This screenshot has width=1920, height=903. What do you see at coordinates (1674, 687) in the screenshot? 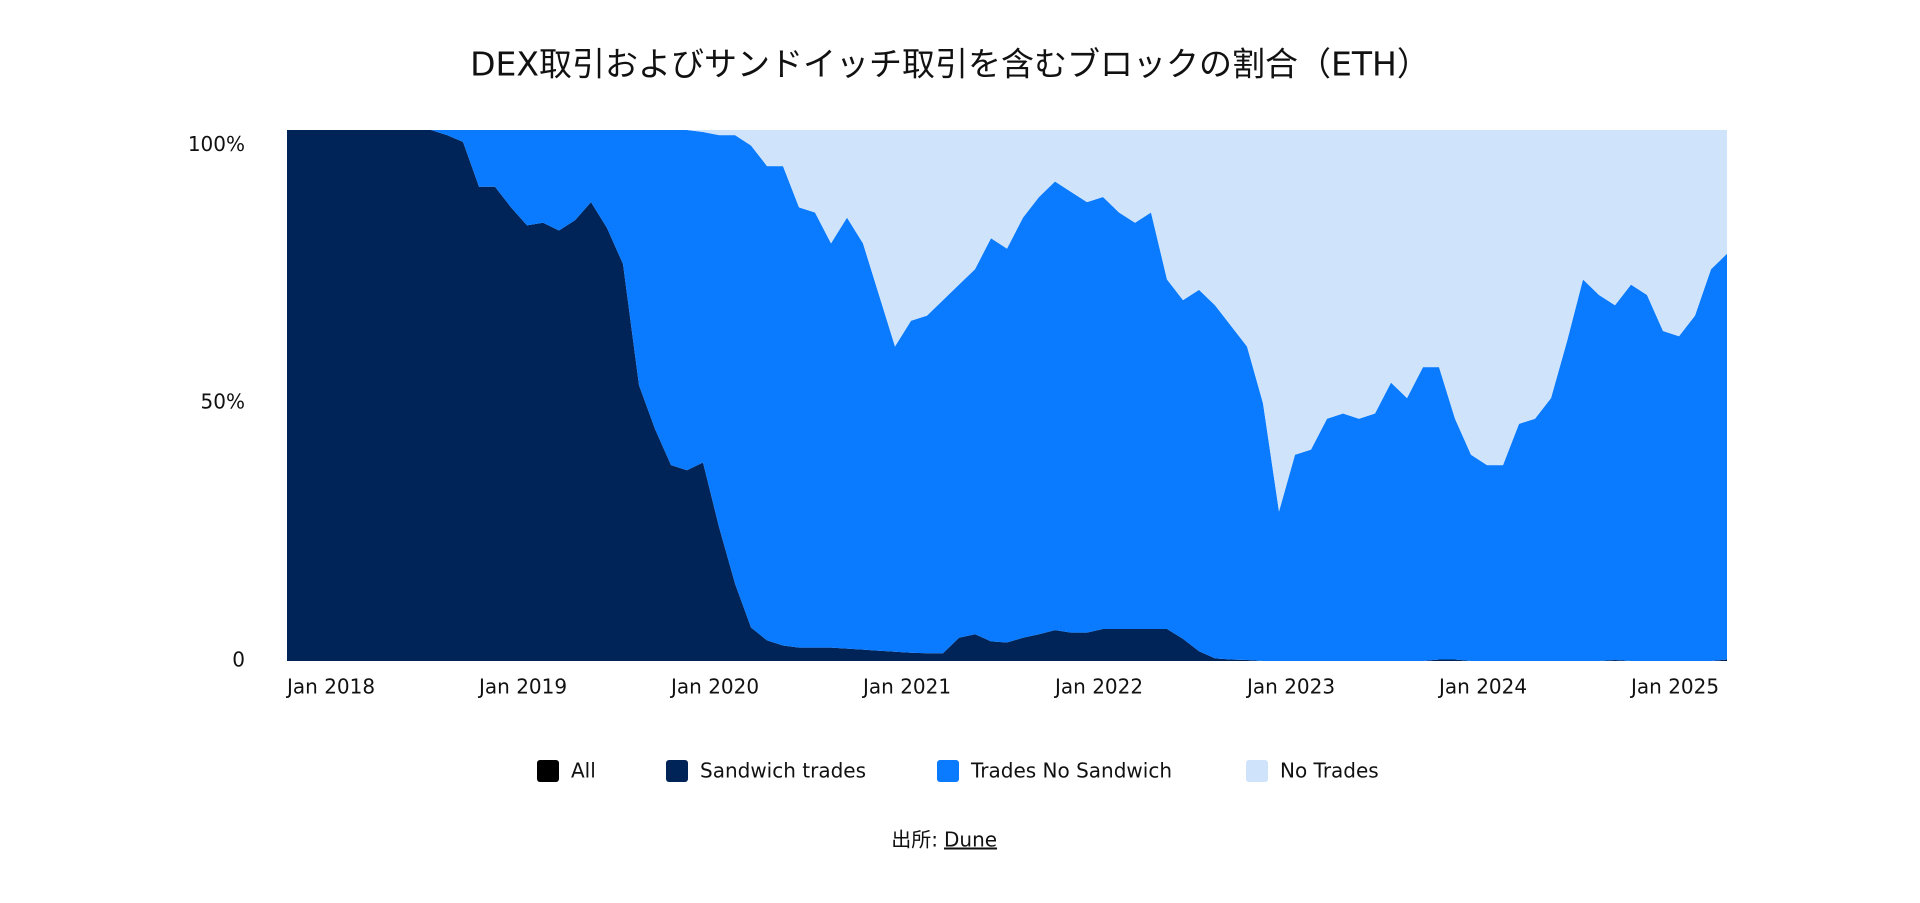
I see `x-tick-label: Jan 2025` at bounding box center [1674, 687].